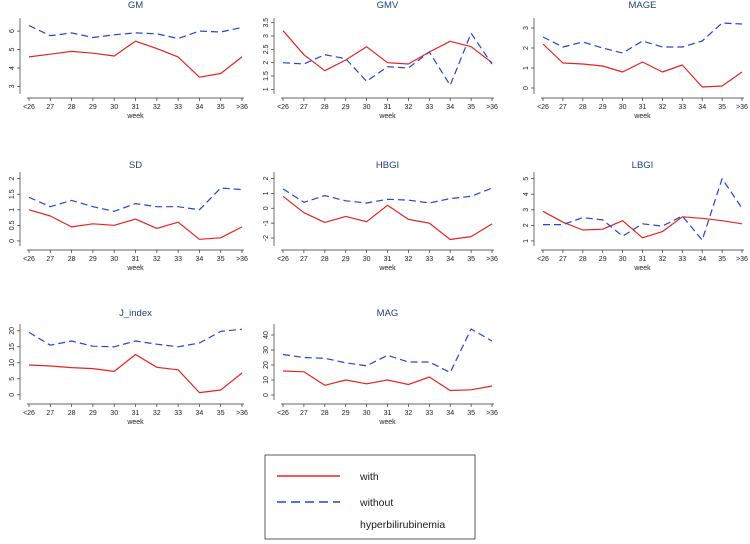  I want to click on panel-mage: MAGE 0 1 2 3 <26 27 28 29 30 31 32 33 34 35 >36 week, so click(635, 60).